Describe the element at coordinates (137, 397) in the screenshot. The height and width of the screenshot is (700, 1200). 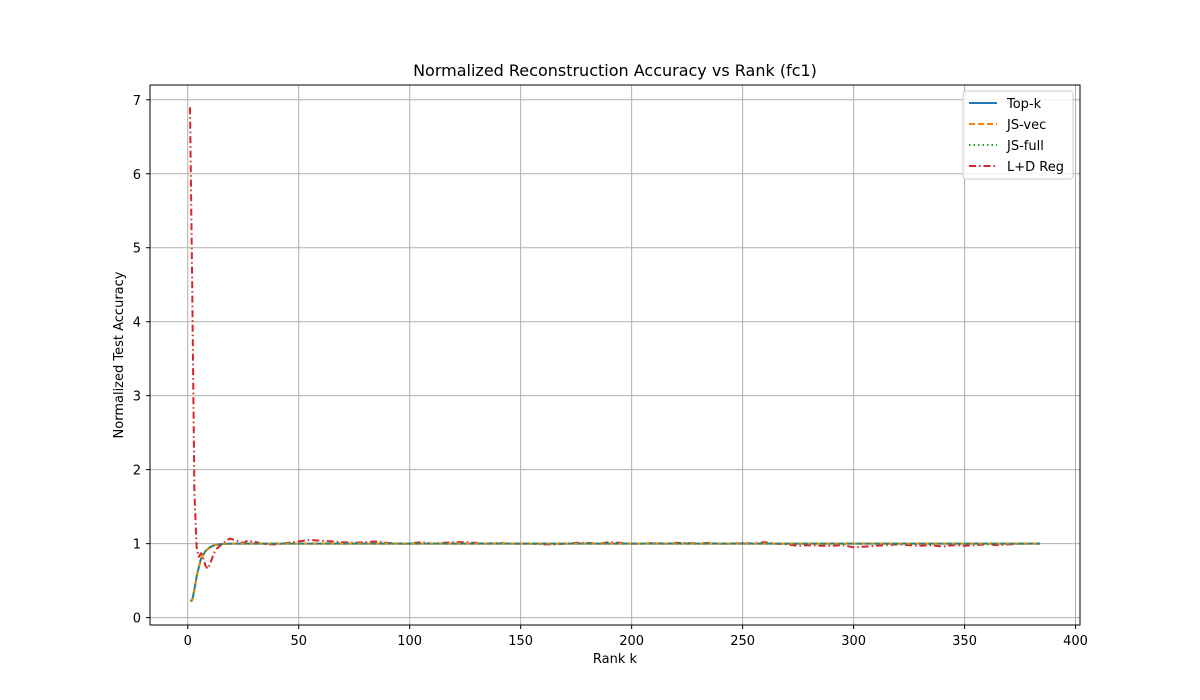
I see `y-tick-label: 3` at that location.